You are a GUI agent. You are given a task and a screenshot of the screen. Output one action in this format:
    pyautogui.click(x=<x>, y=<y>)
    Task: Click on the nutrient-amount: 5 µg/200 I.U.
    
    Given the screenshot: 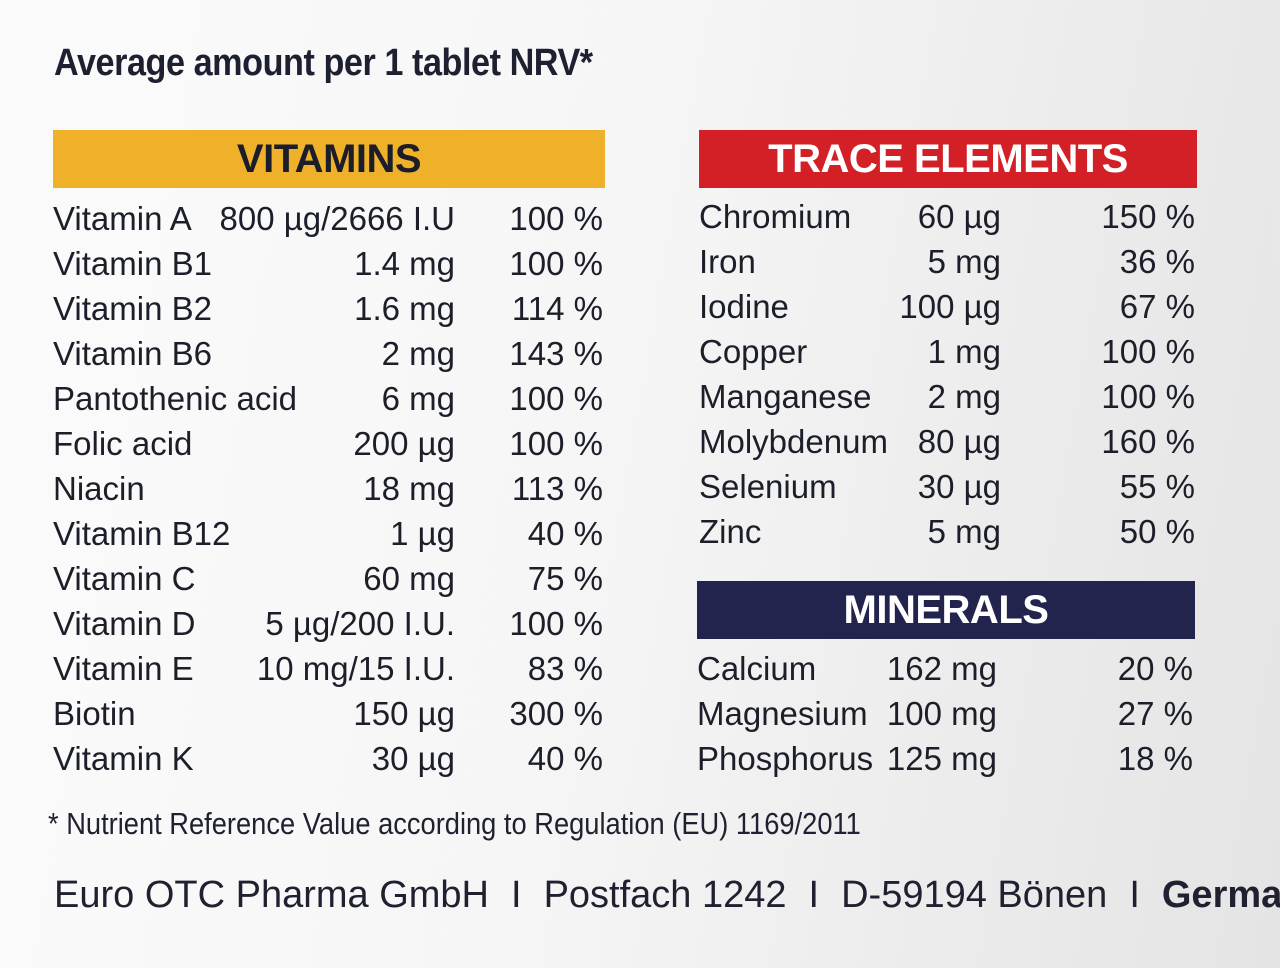 What is the action you would take?
    pyautogui.click(x=360, y=623)
    